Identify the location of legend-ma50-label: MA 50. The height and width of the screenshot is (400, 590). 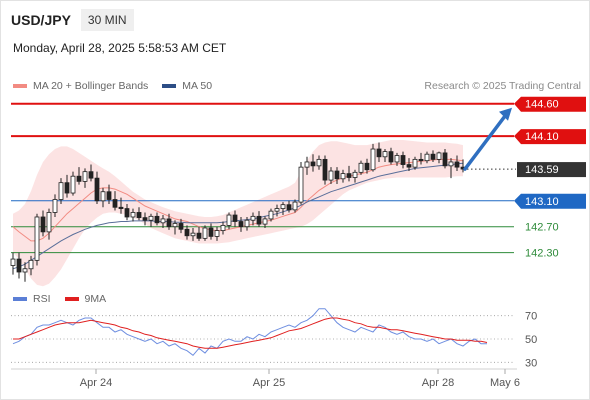
(197, 86).